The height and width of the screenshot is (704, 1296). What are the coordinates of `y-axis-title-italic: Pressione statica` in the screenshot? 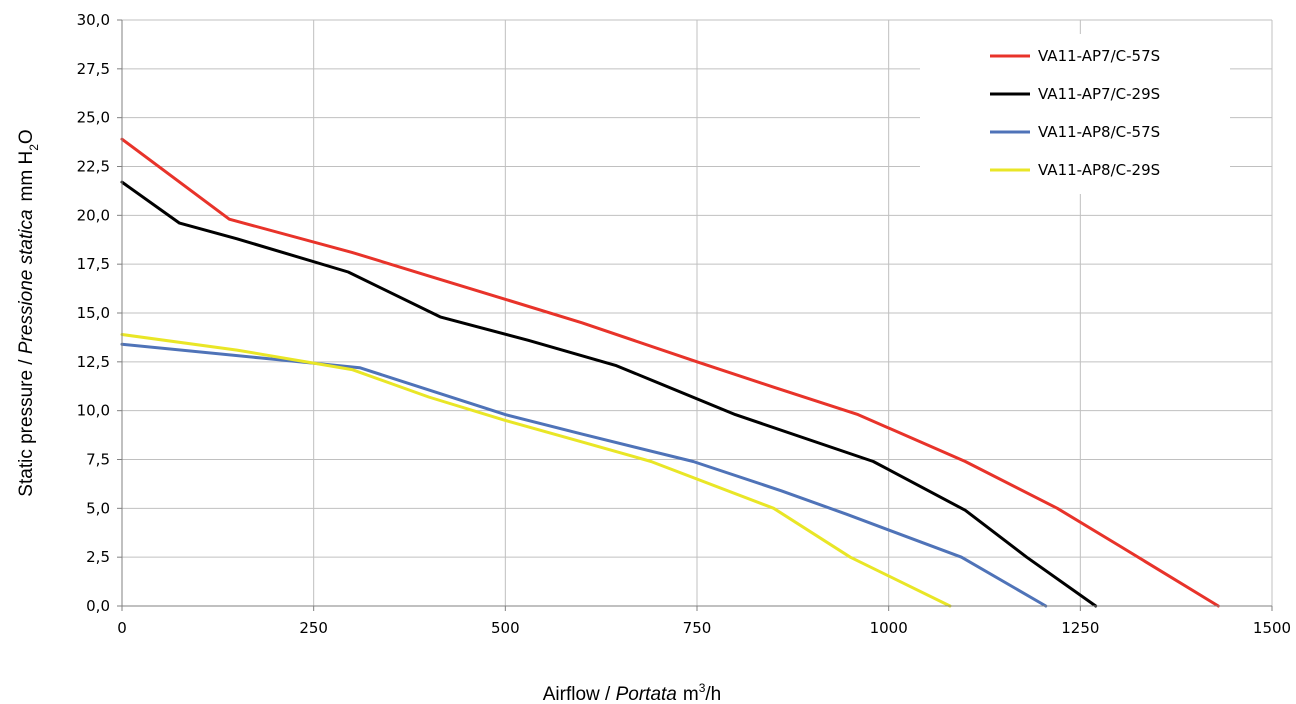 It's located at (26, 281).